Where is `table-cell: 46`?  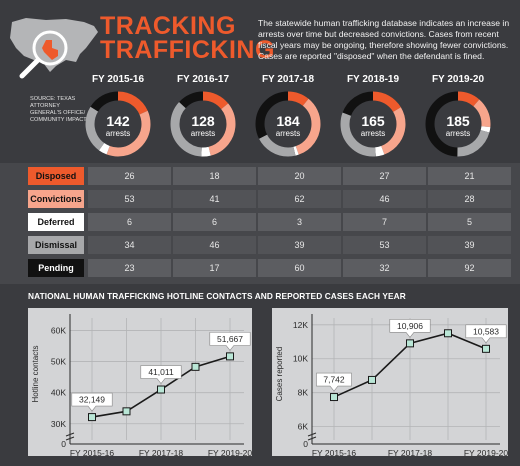 table-cell: 46 is located at coordinates (384, 199).